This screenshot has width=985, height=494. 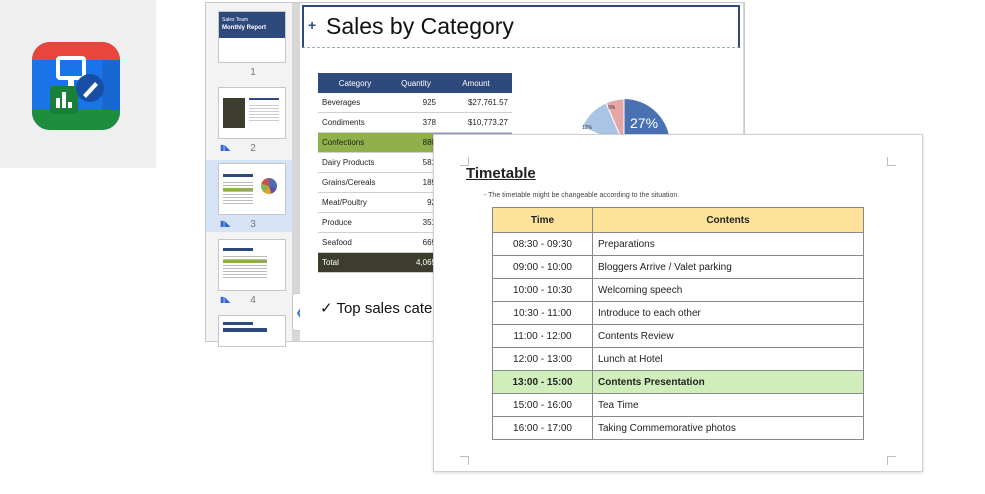 What do you see at coordinates (416, 202) in the screenshot?
I see `cell: 92` at bounding box center [416, 202].